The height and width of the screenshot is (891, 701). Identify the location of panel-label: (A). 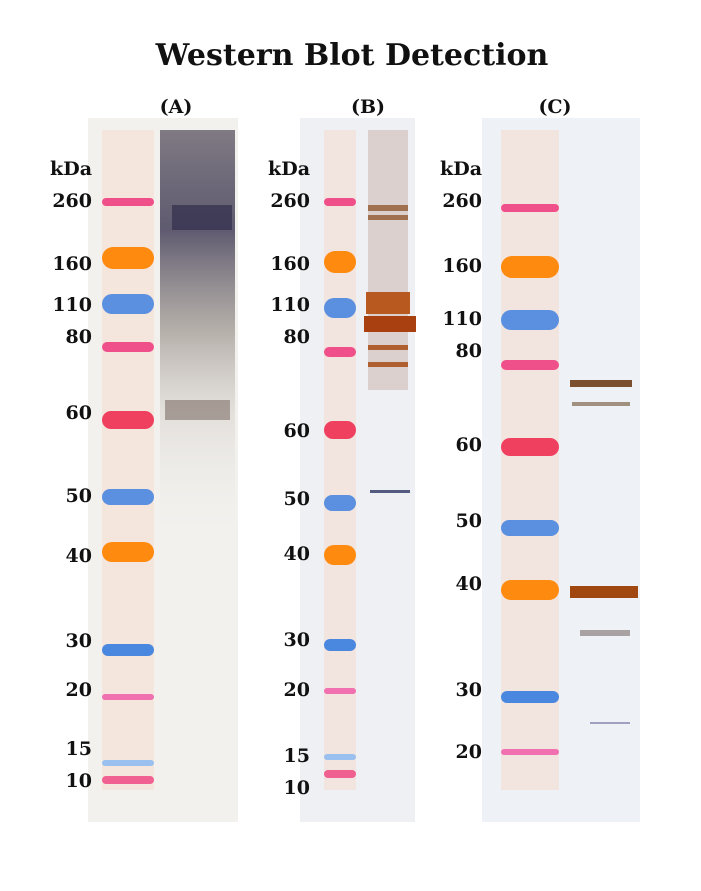
(176, 107).